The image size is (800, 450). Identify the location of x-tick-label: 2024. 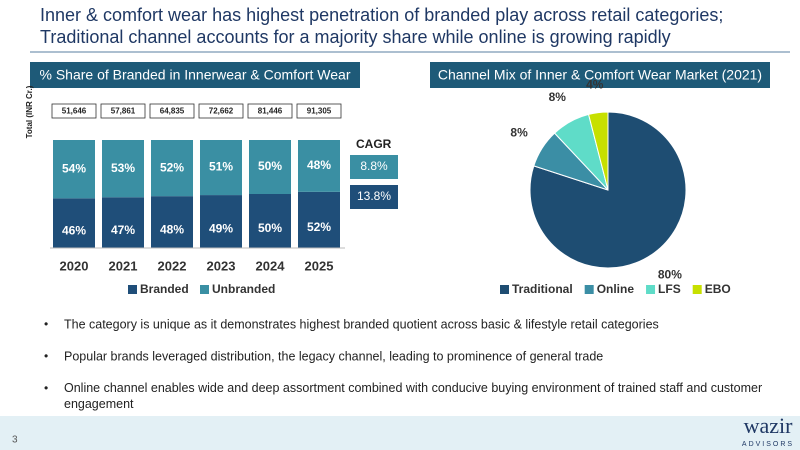
(271, 265).